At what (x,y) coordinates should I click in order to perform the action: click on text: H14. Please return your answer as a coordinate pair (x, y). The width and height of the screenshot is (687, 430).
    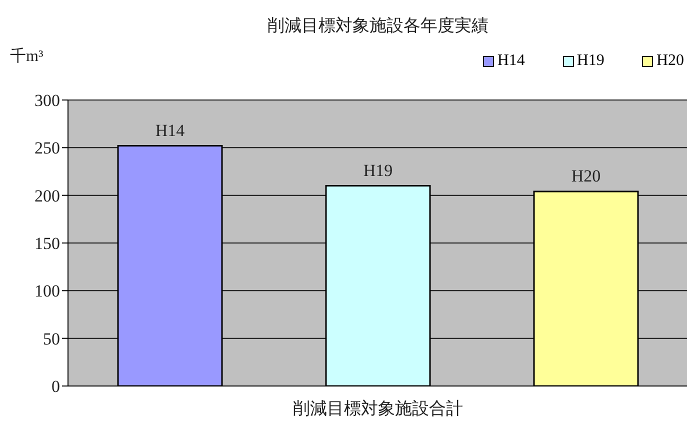
    Looking at the image, I should click on (170, 130).